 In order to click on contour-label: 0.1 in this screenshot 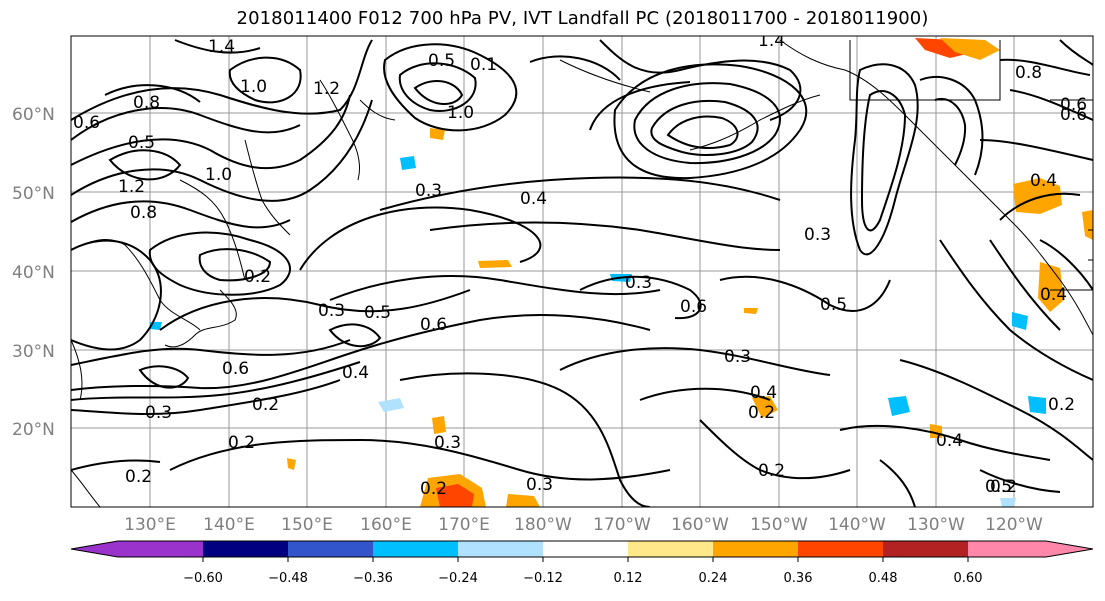, I will do `click(483, 65)`.